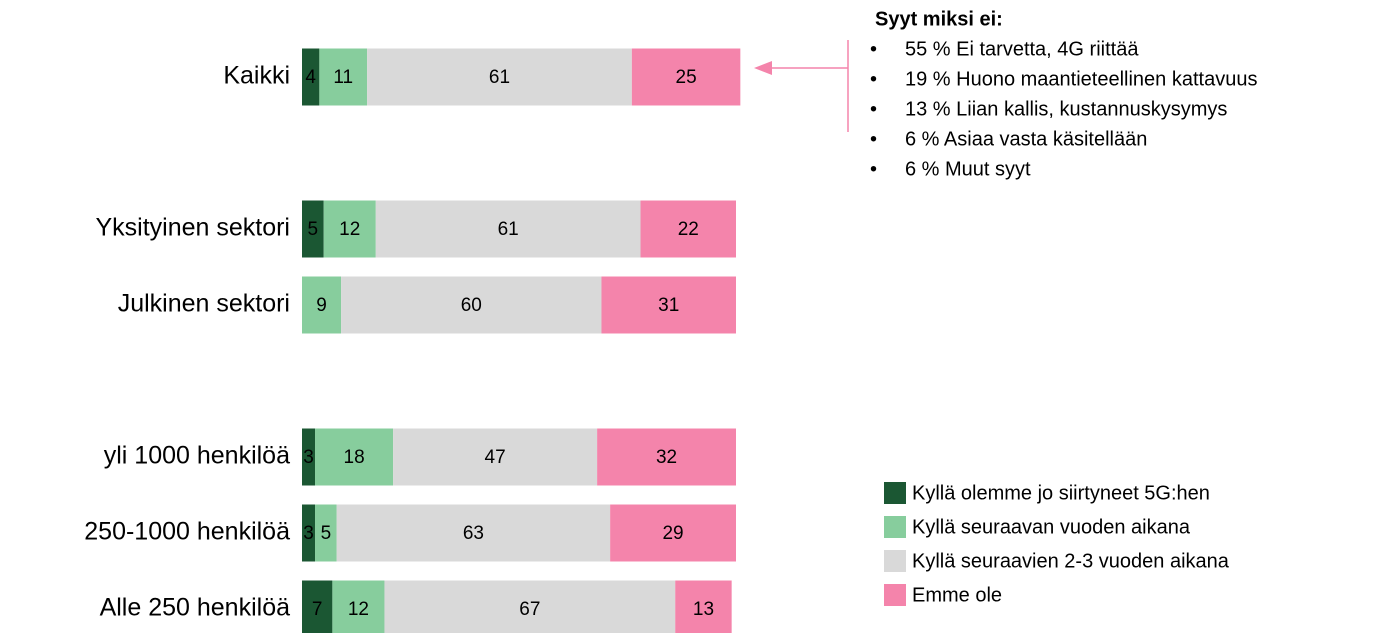 The height and width of the screenshot is (633, 1391). Describe the element at coordinates (957, 595) in the screenshot. I see `legend-label: Emme ole` at that location.